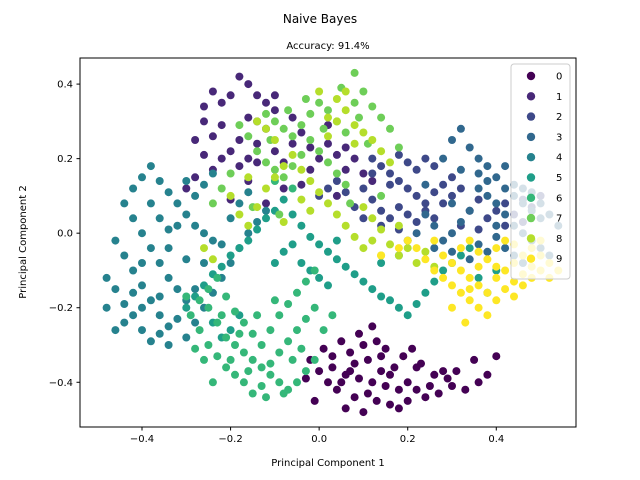 The image size is (640, 480). I want to click on x-axis-ticks: −0.4 −0.2 0.0 0.2 0.4, so click(317, 436).